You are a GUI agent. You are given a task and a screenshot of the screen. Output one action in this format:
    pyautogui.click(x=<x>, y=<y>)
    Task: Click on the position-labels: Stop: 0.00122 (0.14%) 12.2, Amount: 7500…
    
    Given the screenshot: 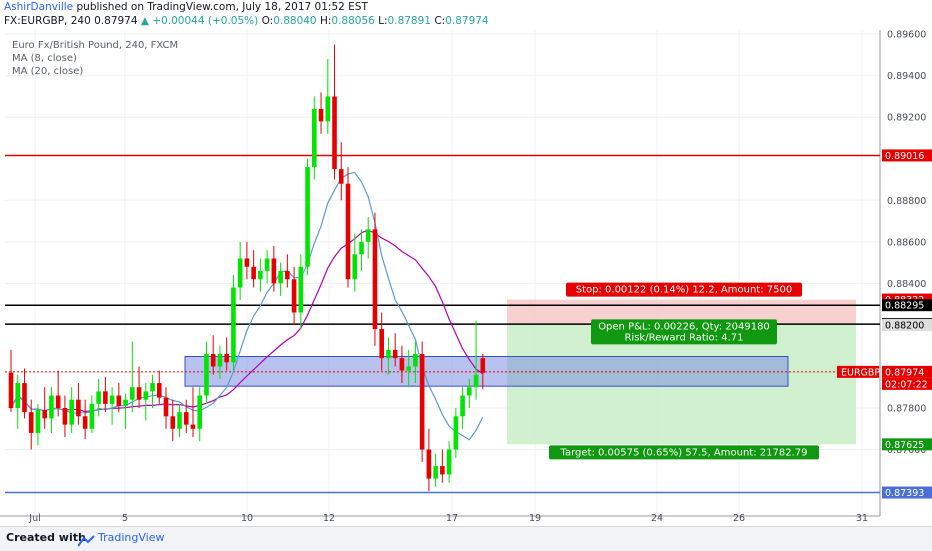 What is the action you would take?
    pyautogui.click(x=684, y=371)
    